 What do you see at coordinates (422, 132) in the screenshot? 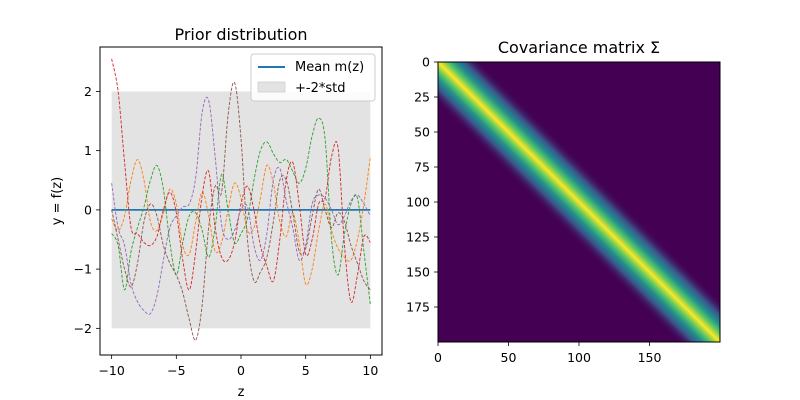
I see `heatmap-y-tick-label: 50` at bounding box center [422, 132].